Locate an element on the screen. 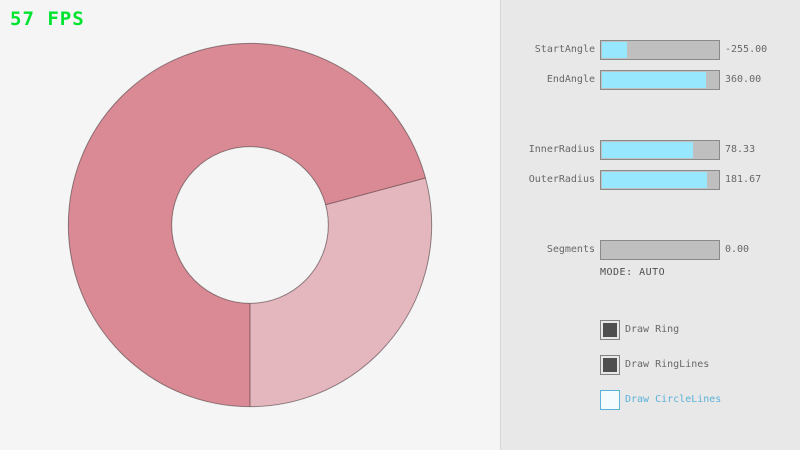 Image resolution: width=800 pixels, height=450 pixels. innerradius-label: InnerRadius is located at coordinates (561, 149).